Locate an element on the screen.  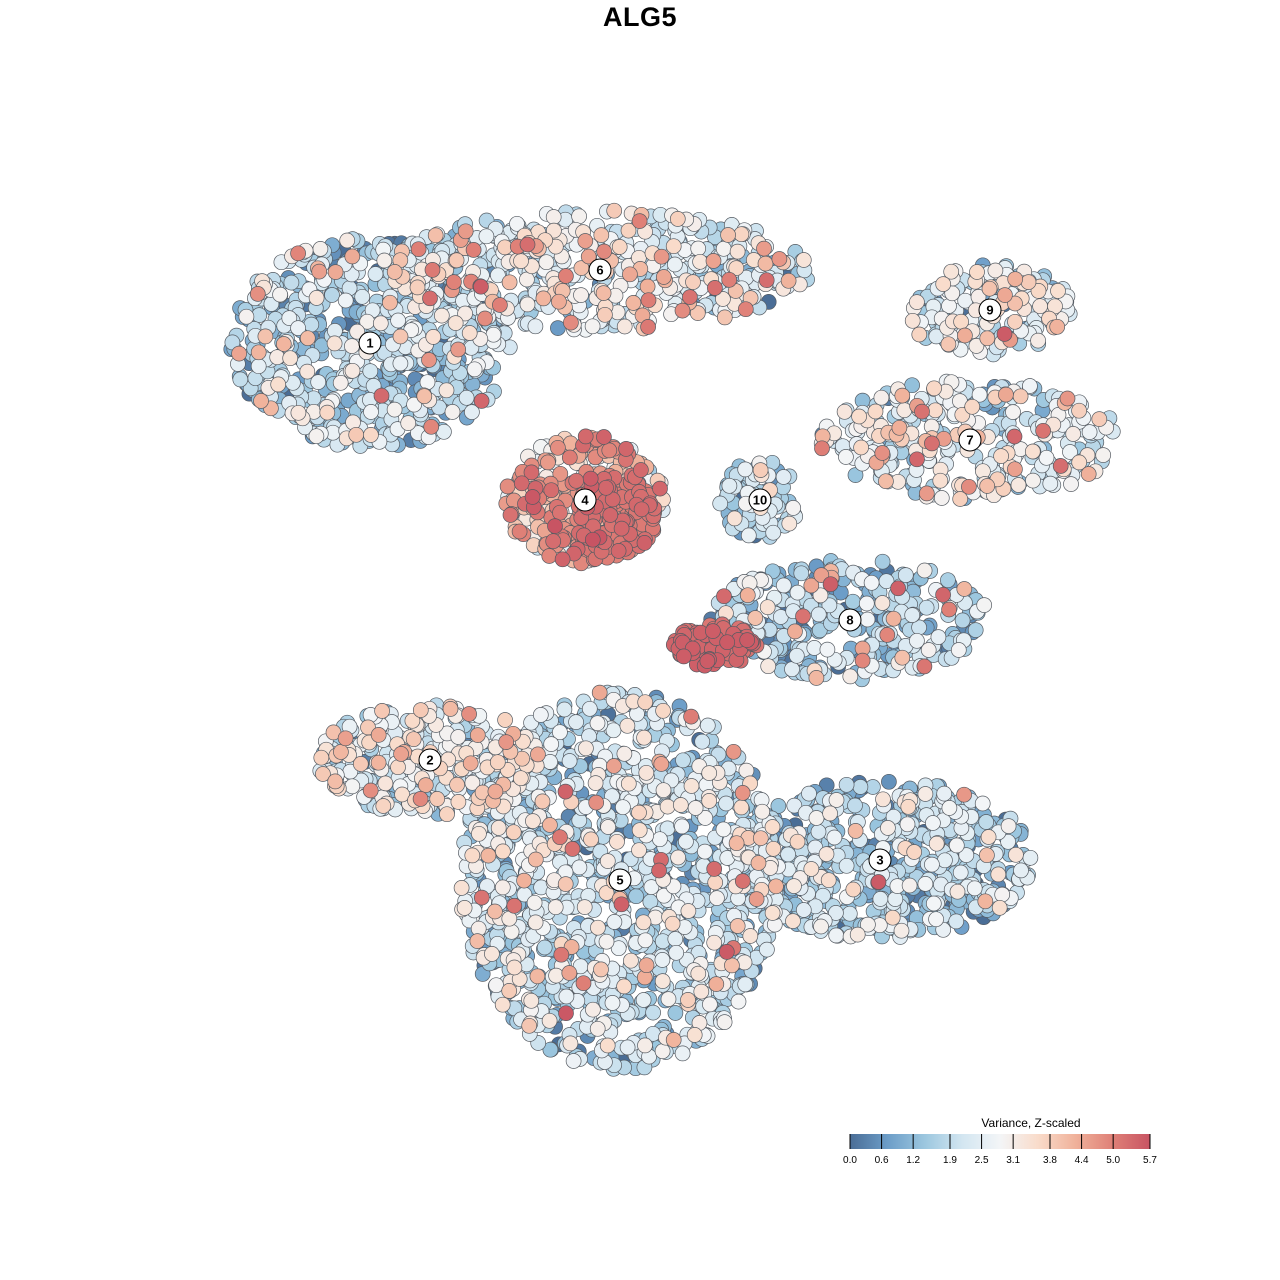
colorbar-tick-label: 3.1 is located at coordinates (1013, 1160).